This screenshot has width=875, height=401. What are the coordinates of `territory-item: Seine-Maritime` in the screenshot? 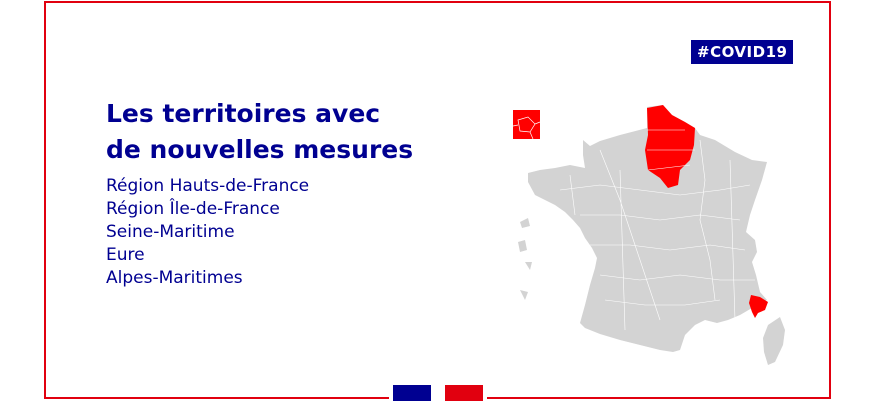 It's located at (170, 232).